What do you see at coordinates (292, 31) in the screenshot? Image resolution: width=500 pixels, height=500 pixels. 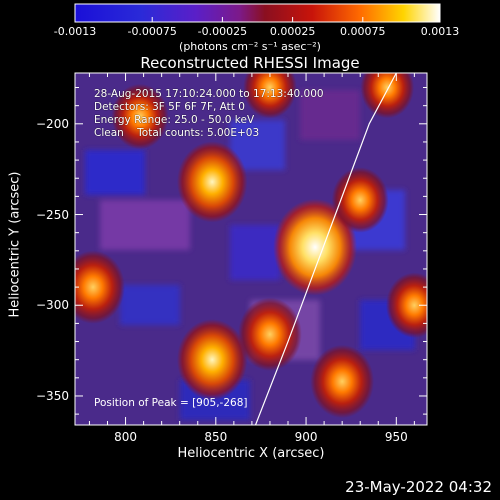 I see `colorbar-tick-label: 0.00025` at bounding box center [292, 31].